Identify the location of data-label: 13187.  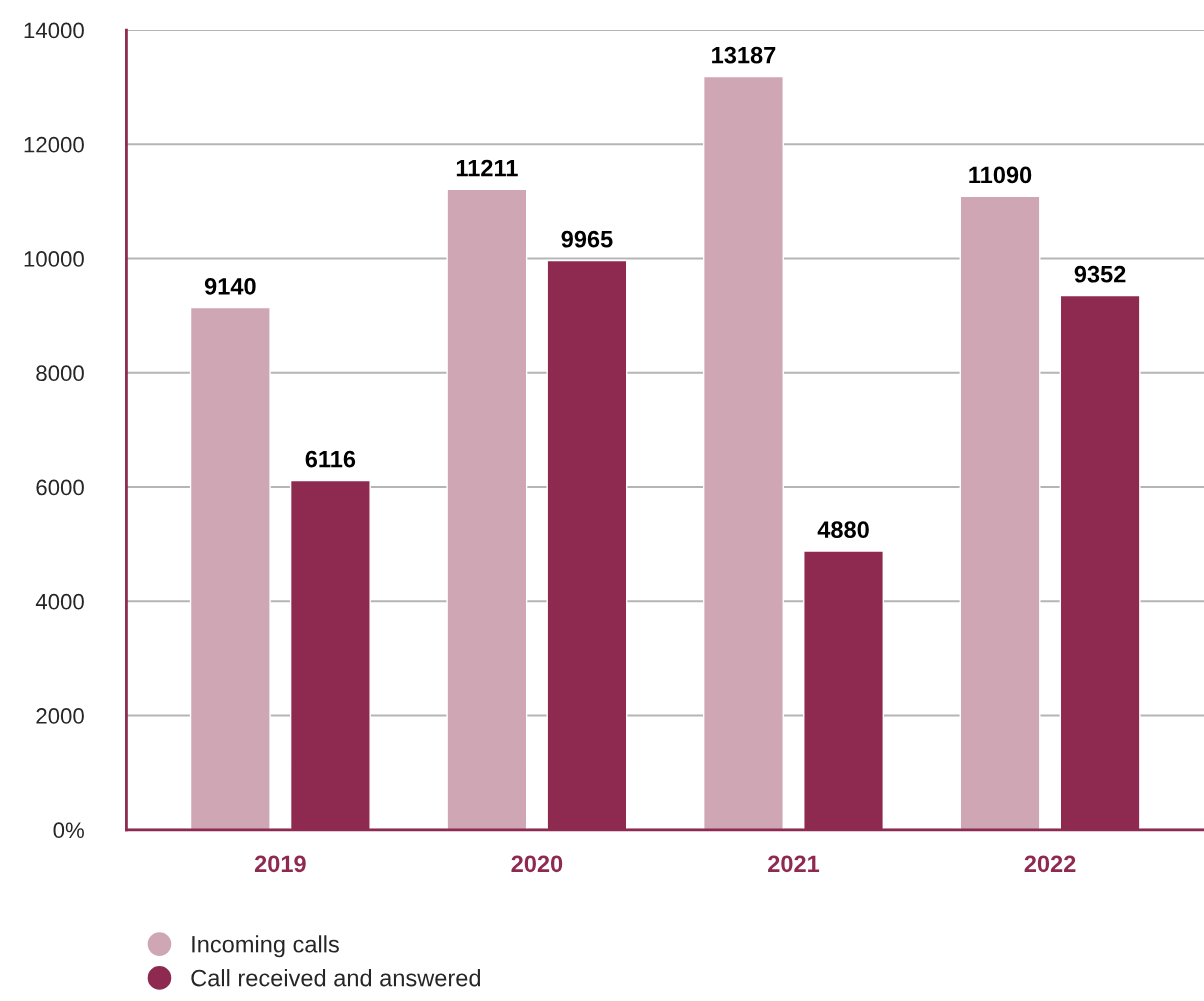
(744, 55).